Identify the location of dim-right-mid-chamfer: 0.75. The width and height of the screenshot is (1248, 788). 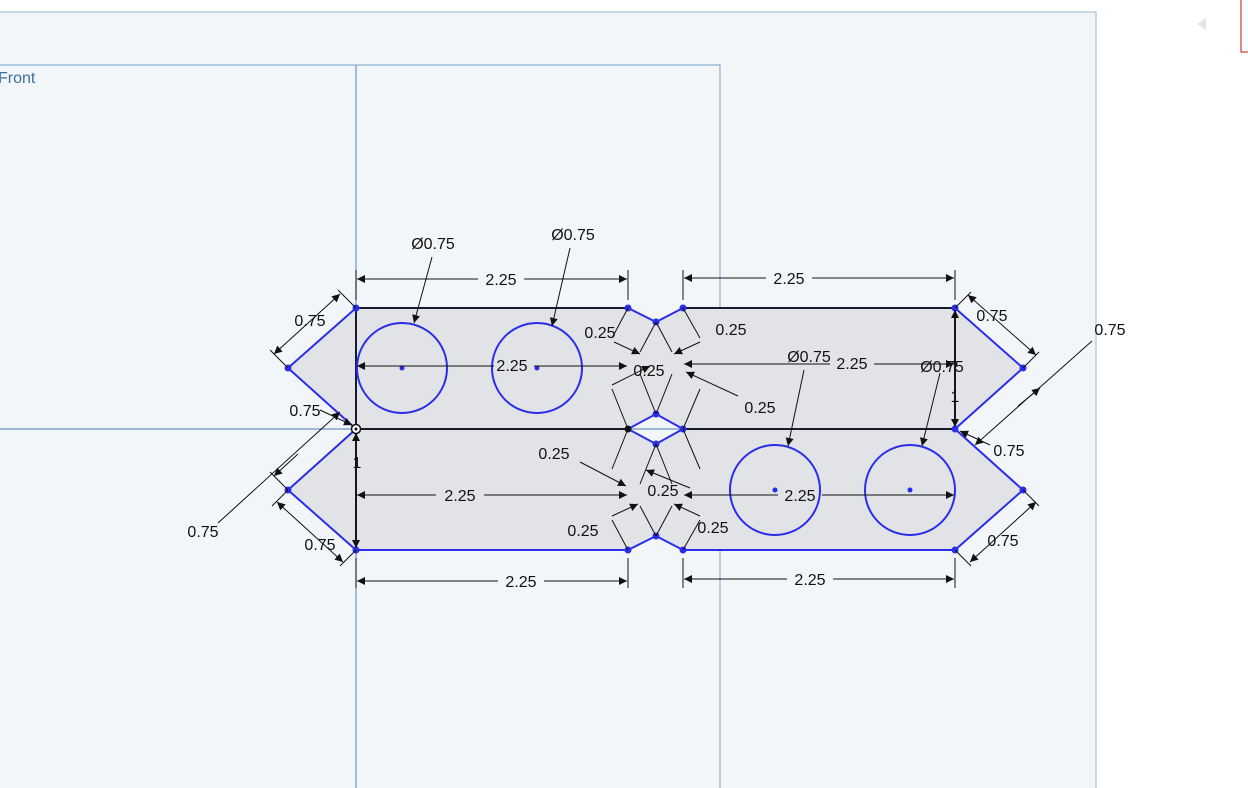
(1008, 451).